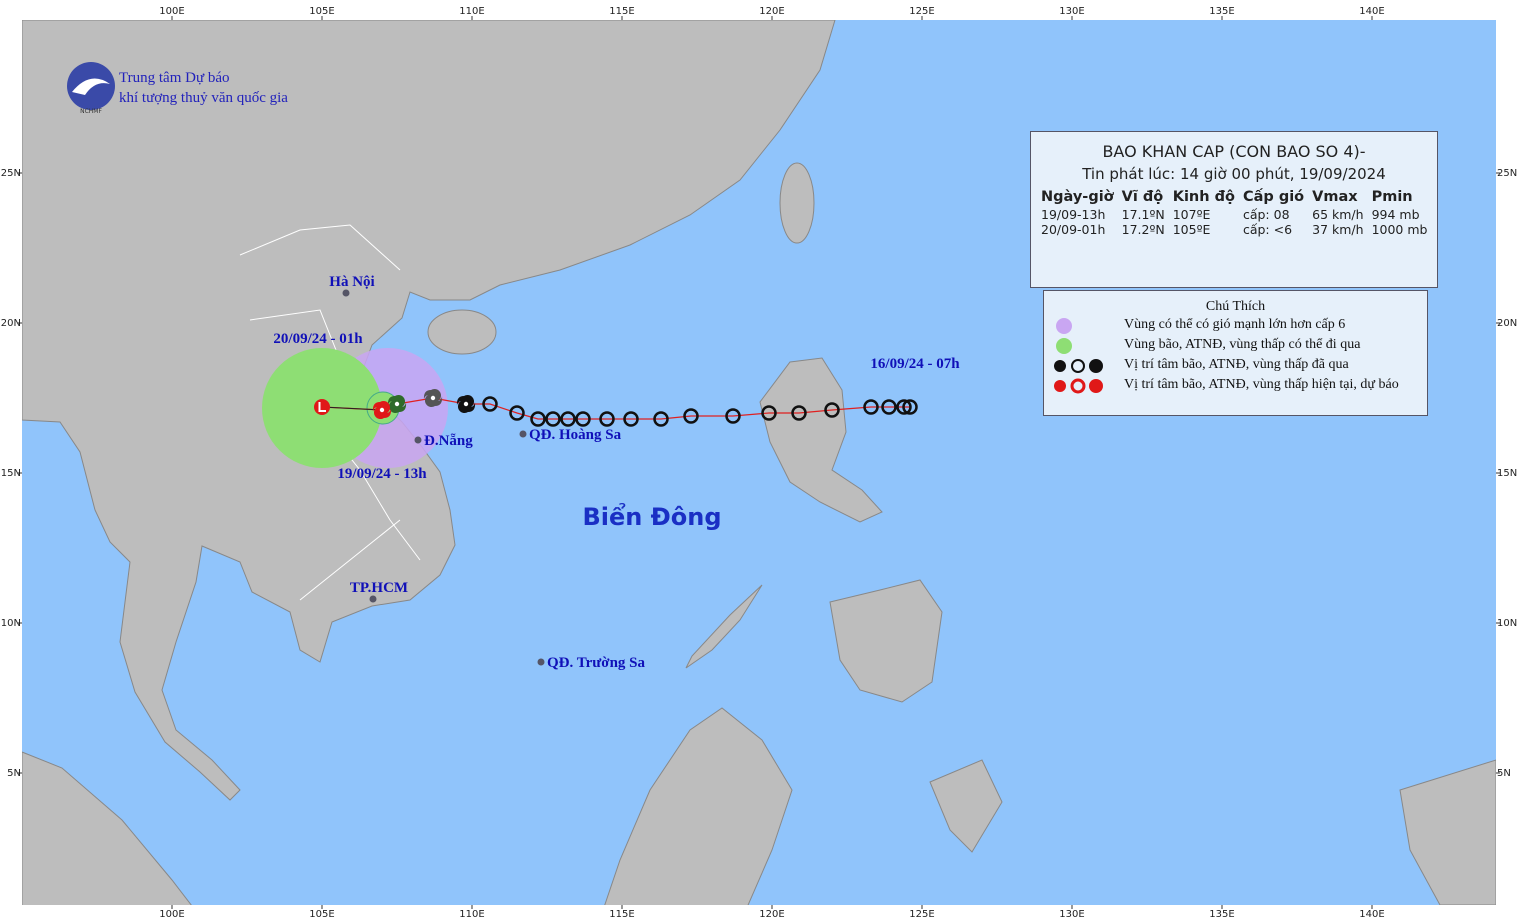 The height and width of the screenshot is (919, 1519). Describe the element at coordinates (448, 441) in the screenshot. I see `place-label: Đ.Nẵng` at that location.